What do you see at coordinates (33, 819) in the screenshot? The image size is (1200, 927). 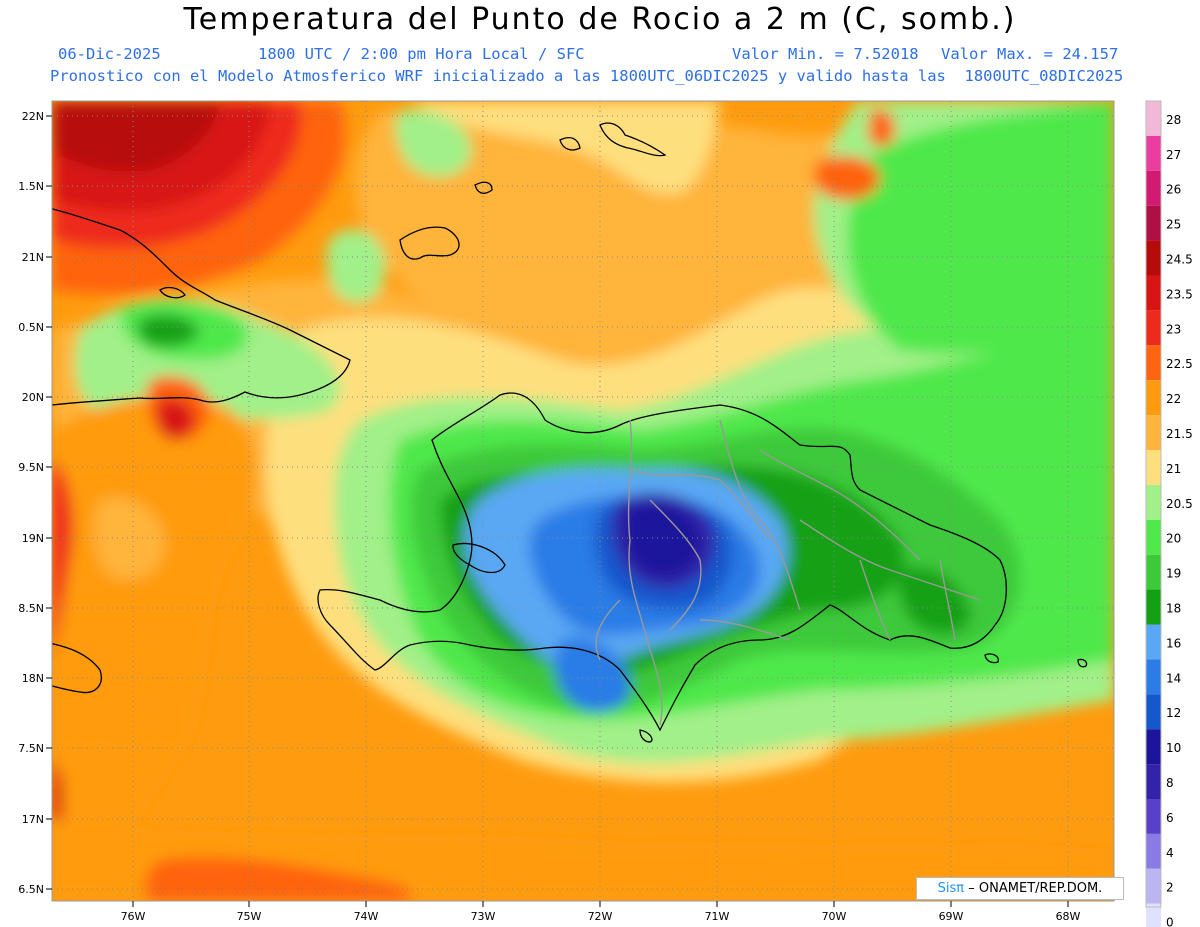 I see `lat-label: 17N` at bounding box center [33, 819].